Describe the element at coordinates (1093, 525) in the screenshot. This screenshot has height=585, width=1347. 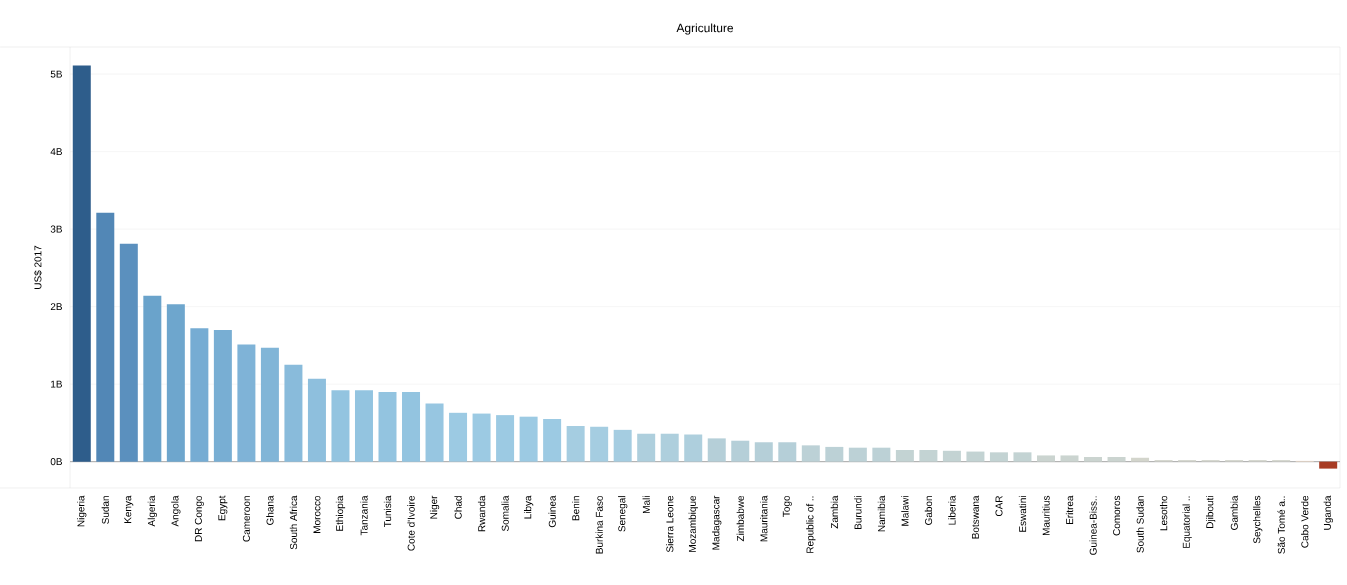
I see `x-tick-label: Guinea-Biss..` at that location.